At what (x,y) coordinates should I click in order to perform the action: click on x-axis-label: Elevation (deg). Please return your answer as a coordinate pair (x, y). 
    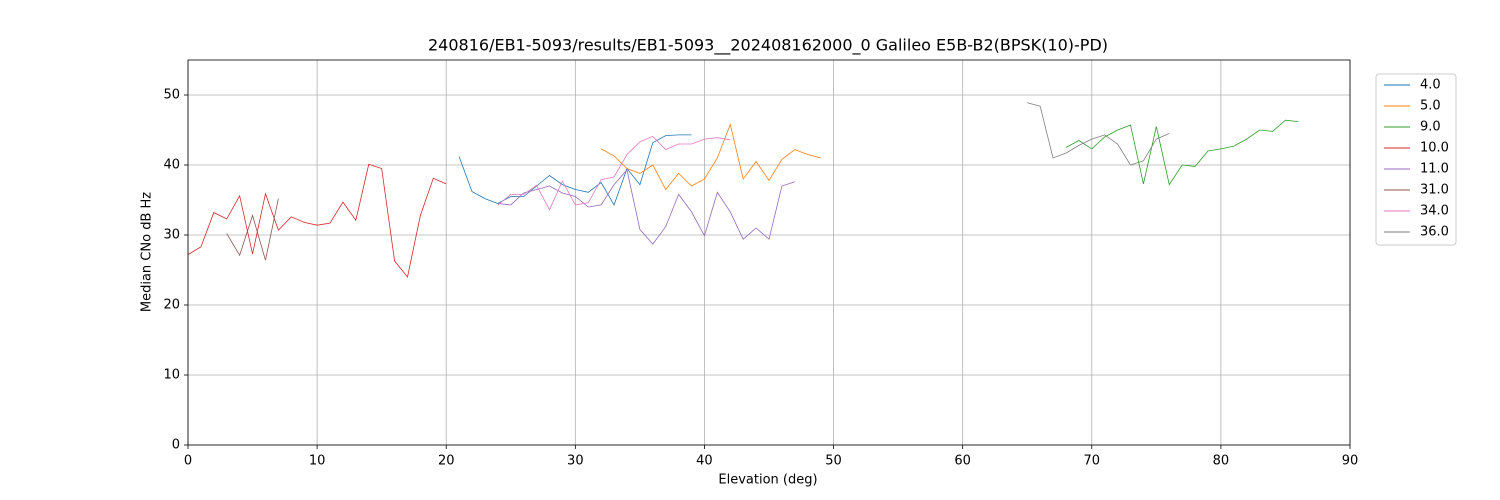
    Looking at the image, I should click on (767, 480).